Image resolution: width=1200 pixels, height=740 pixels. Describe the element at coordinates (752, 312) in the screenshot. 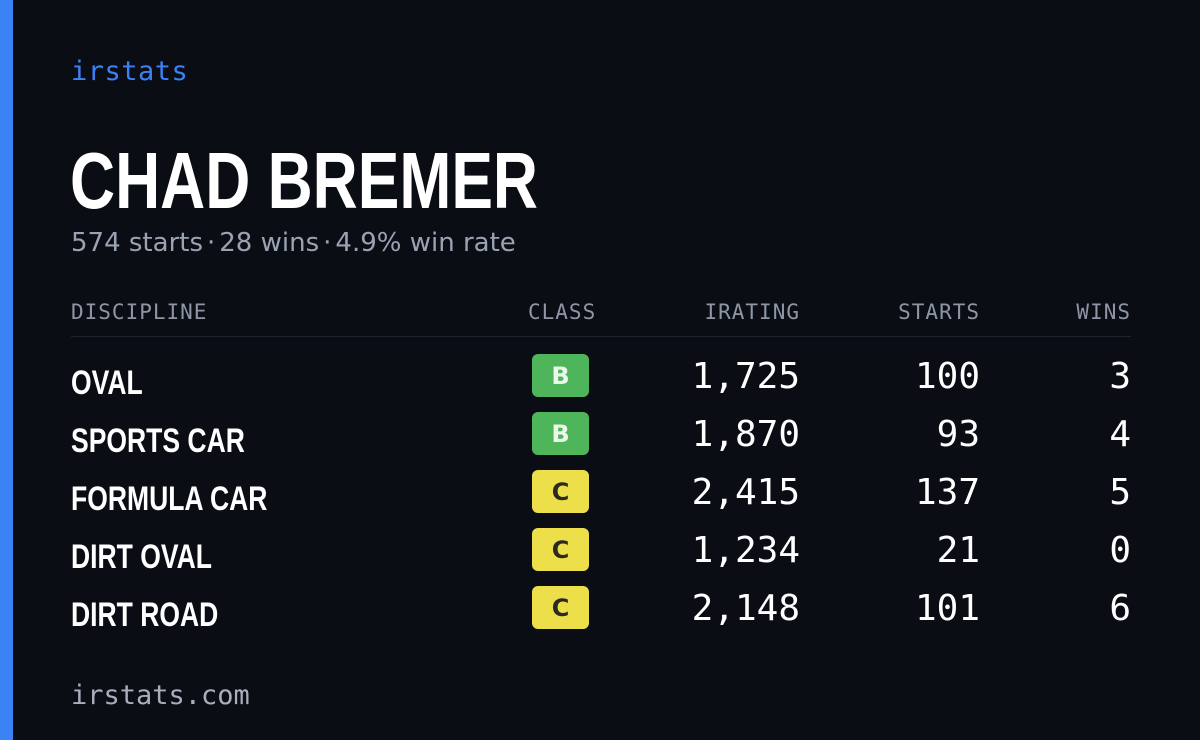

I see `header-irating: IRATING` at that location.